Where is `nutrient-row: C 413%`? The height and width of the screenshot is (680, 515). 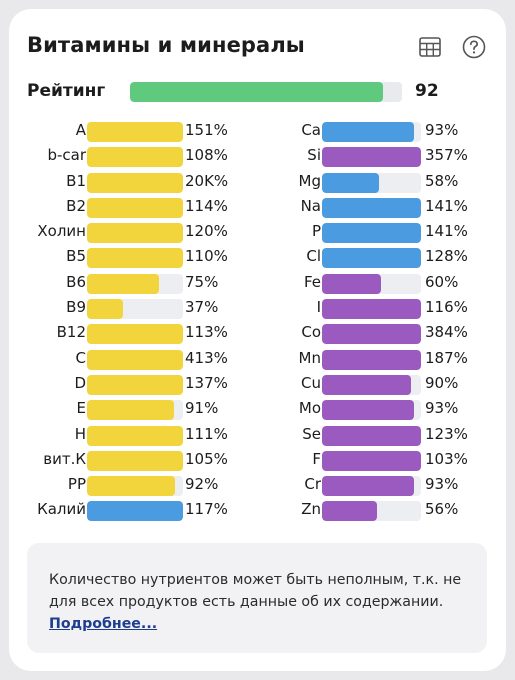 nutrient-row: C 413% is located at coordinates (129, 360).